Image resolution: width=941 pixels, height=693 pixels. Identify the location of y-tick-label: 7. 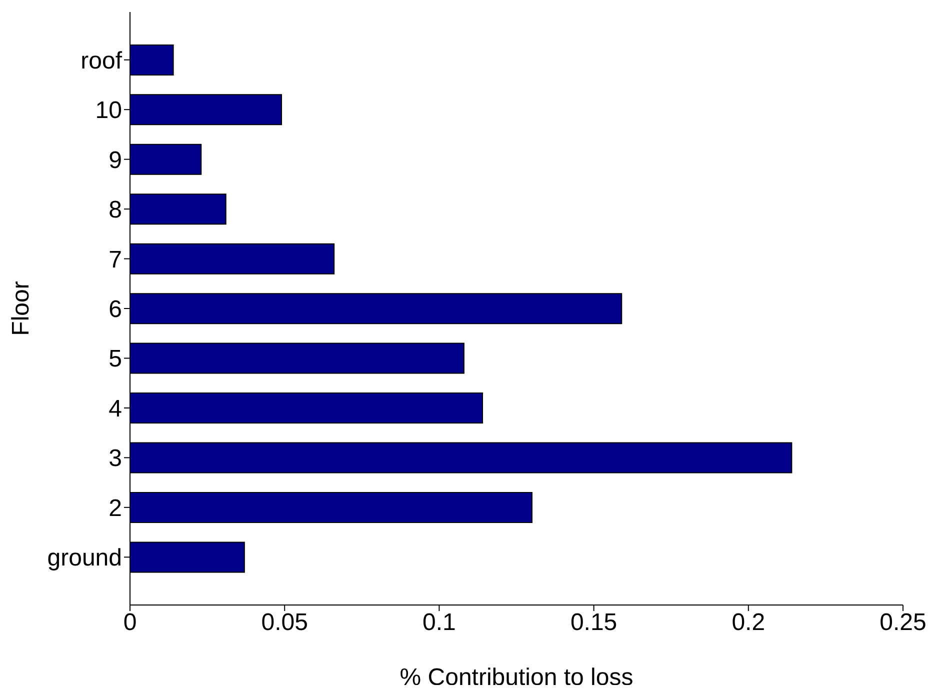
(115, 260).